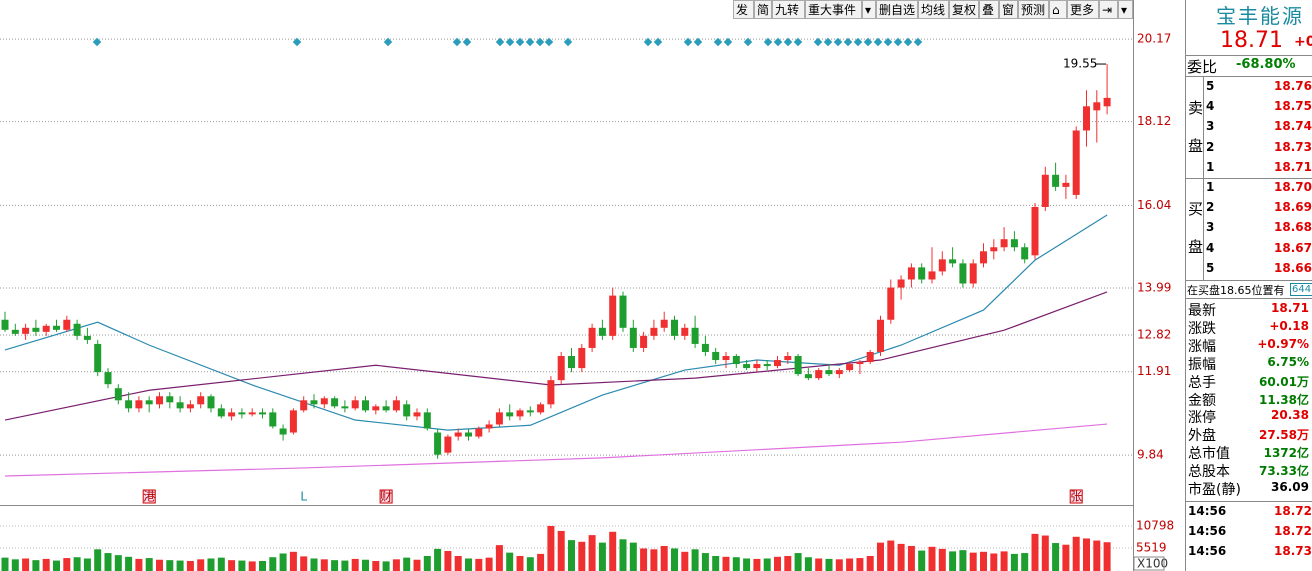  What do you see at coordinates (1293, 166) in the screenshot?
I see `book-price: 18.71` at bounding box center [1293, 166].